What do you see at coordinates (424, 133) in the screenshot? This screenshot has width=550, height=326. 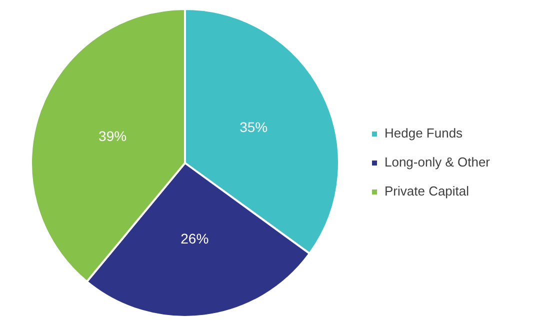 I see `legend-label: Hedge Funds` at bounding box center [424, 133].